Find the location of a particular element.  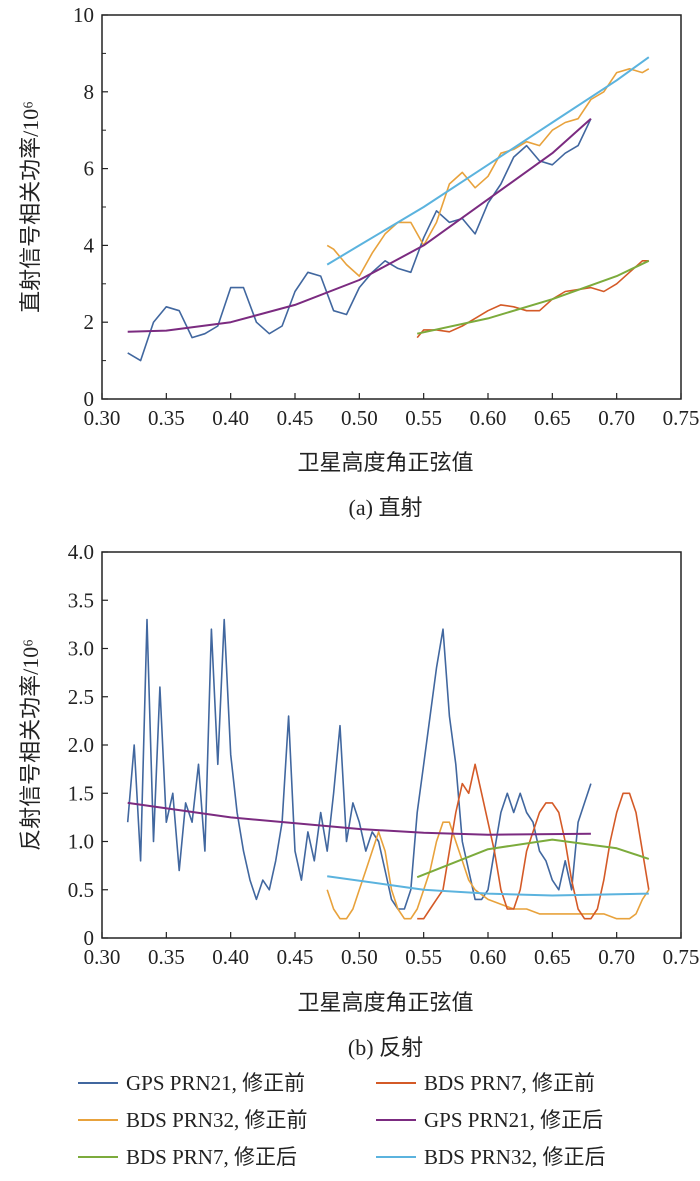

legend-label: BDS PRN7, 修正后 is located at coordinates (211, 1157).